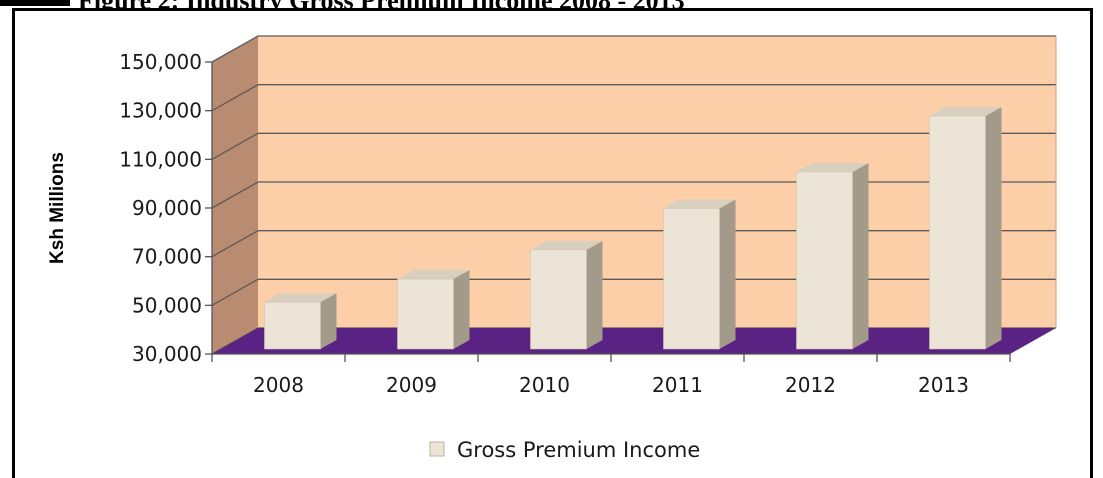 This screenshot has height=478, width=1103. Describe the element at coordinates (160, 62) in the screenshot. I see `y-tick-label: 150,000` at that location.